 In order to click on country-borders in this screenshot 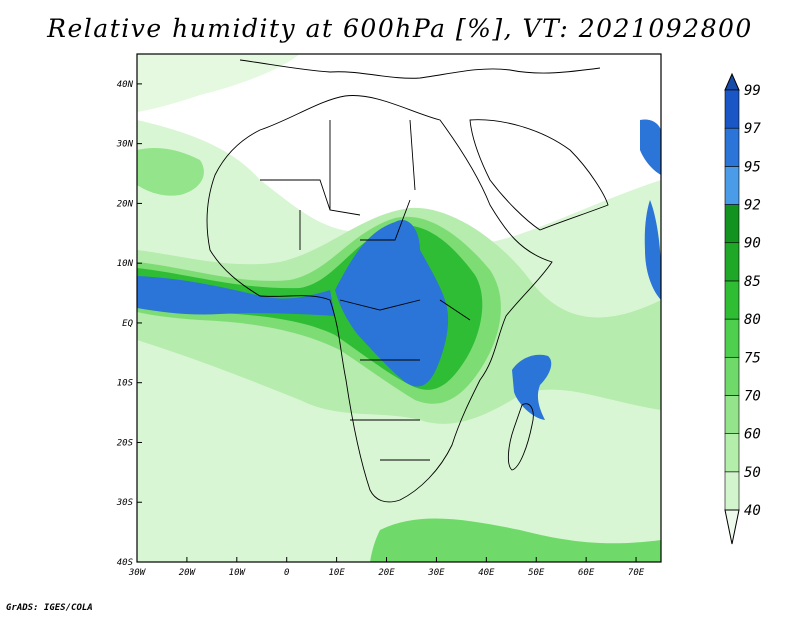, I will do `click(365, 290)`.